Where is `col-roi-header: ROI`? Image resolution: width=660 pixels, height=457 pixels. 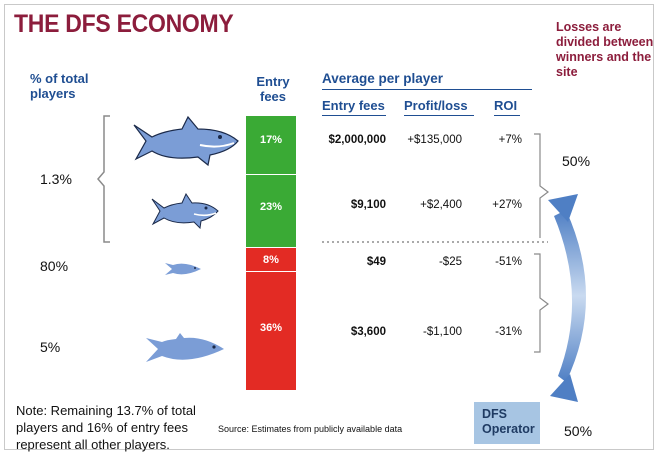
col-roi-header: ROI is located at coordinates (506, 105).